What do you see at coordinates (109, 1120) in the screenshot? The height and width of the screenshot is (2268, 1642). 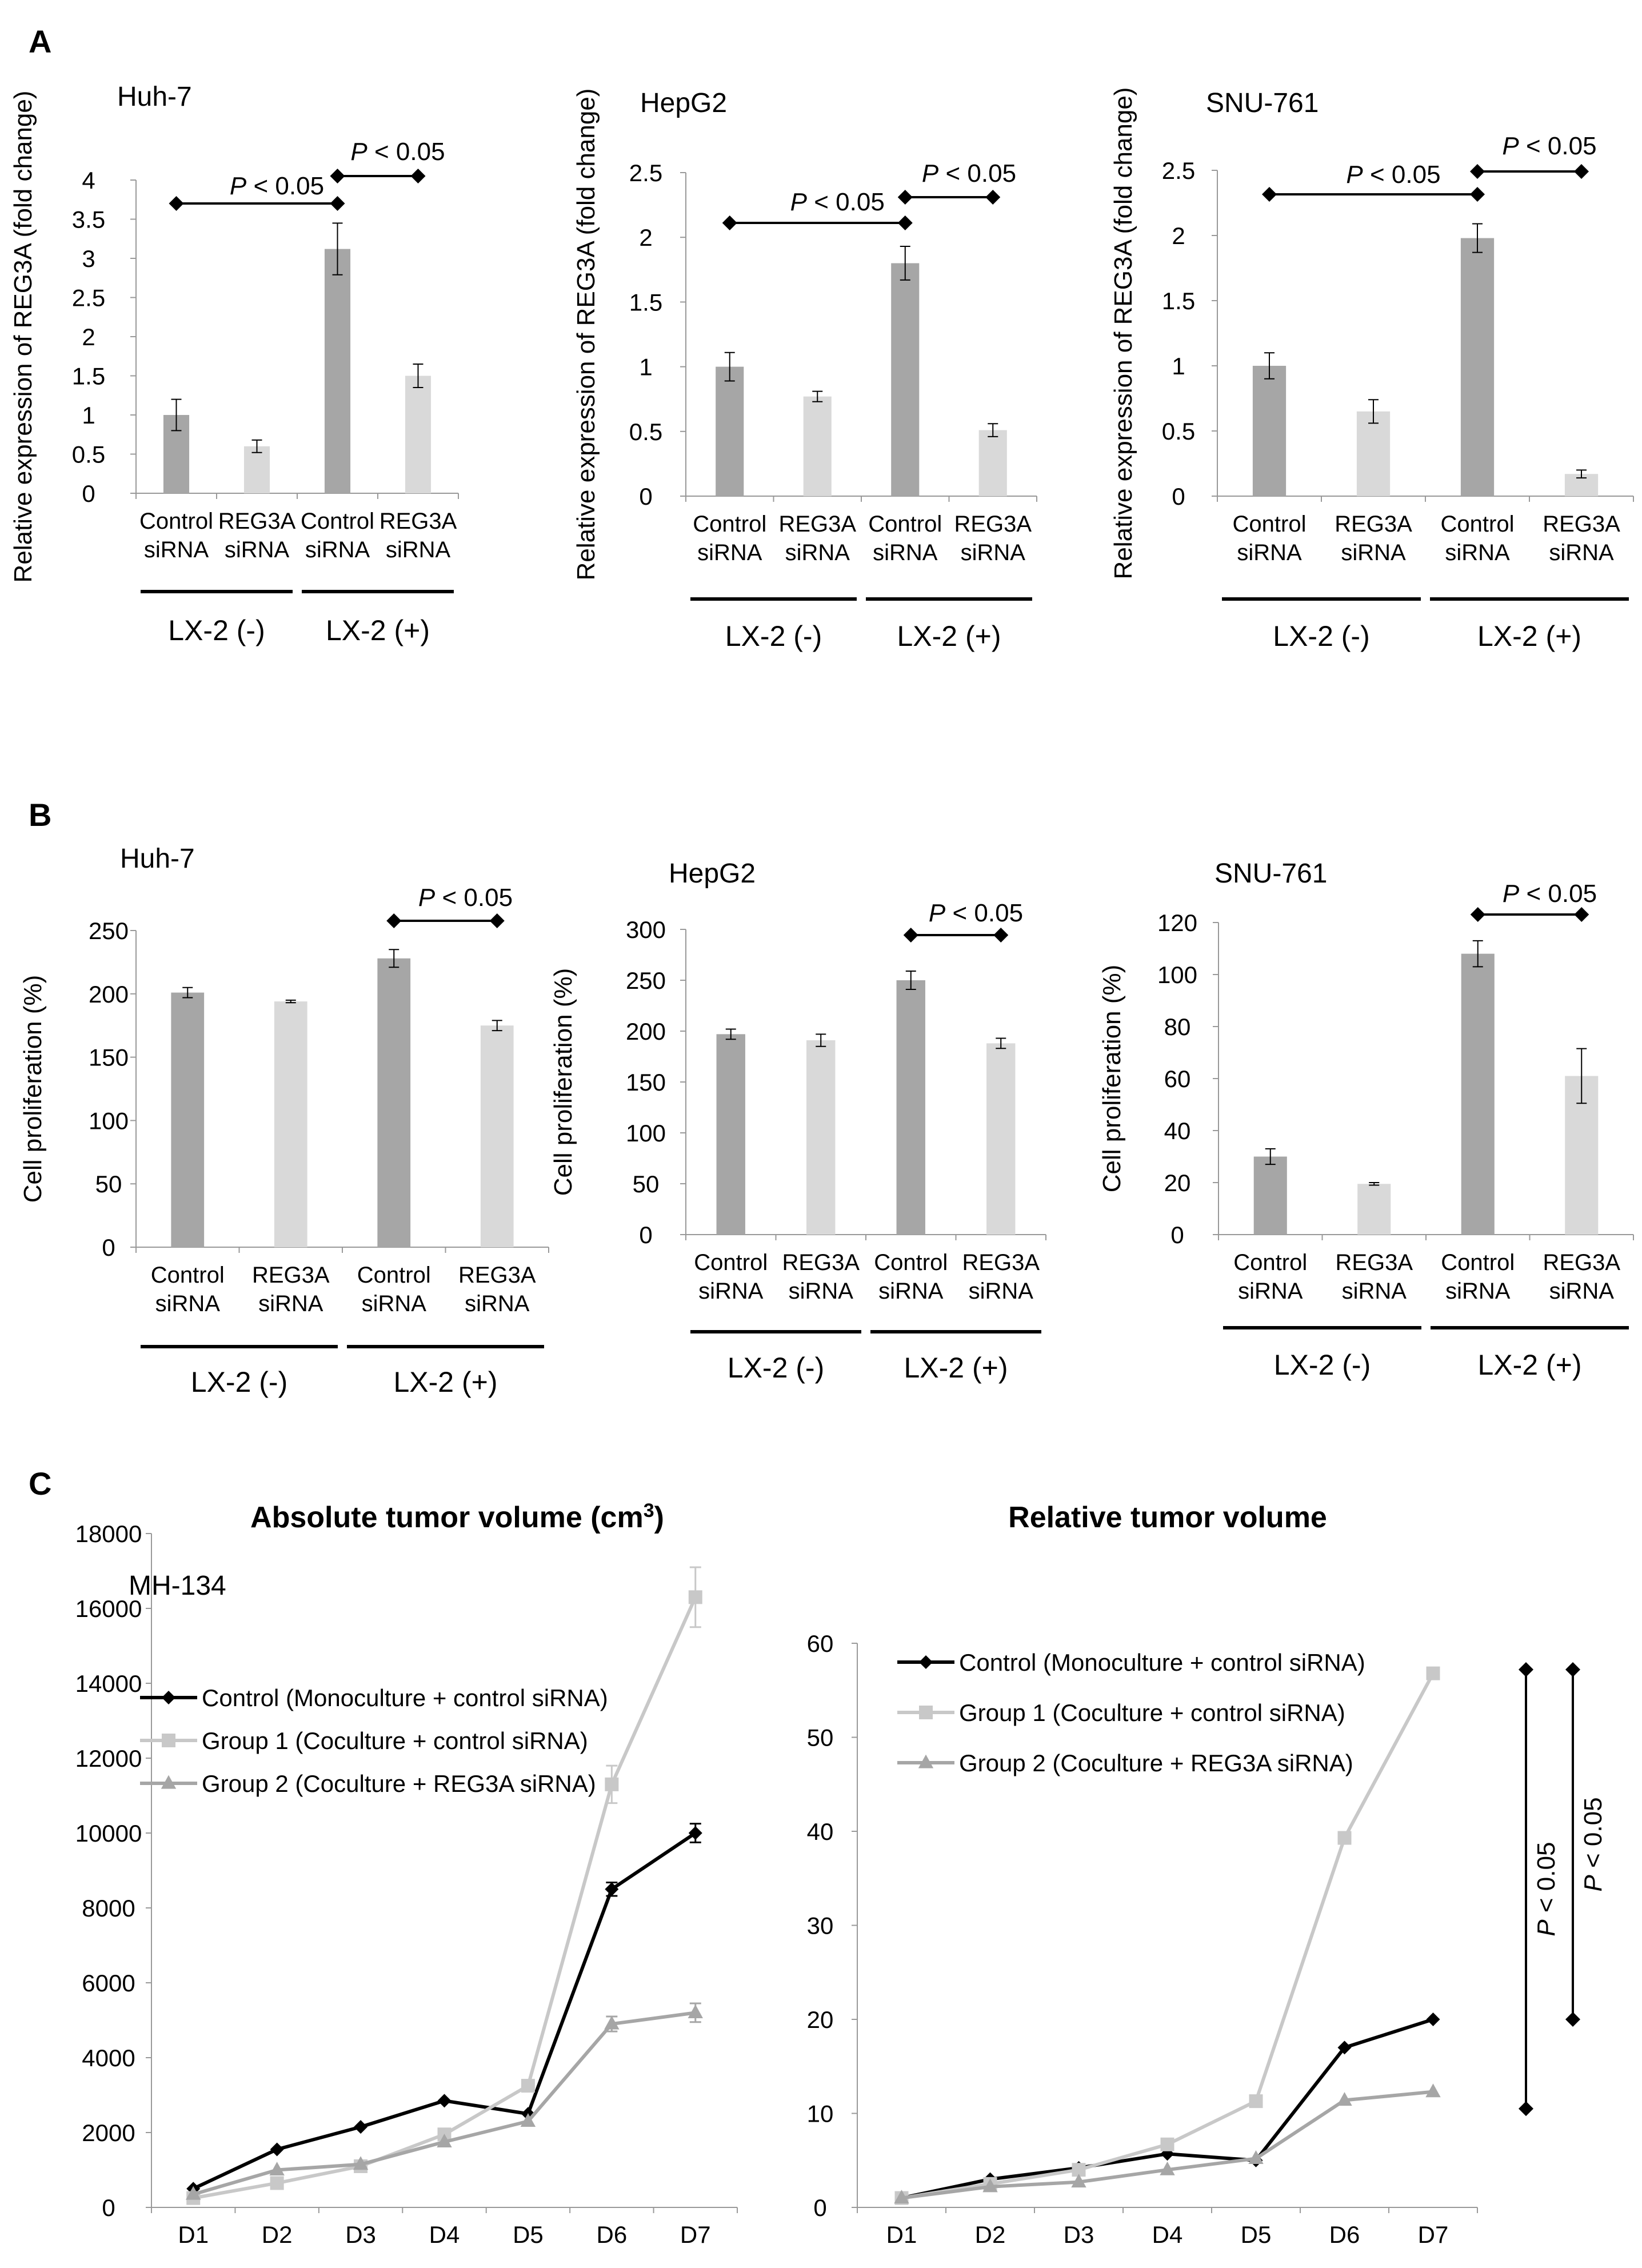 I see `y-tick-label: 100` at bounding box center [109, 1120].